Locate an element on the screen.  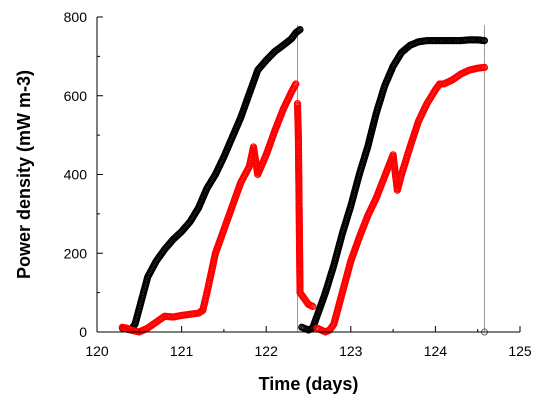
y-tick-label: 400 is located at coordinates (76, 175).